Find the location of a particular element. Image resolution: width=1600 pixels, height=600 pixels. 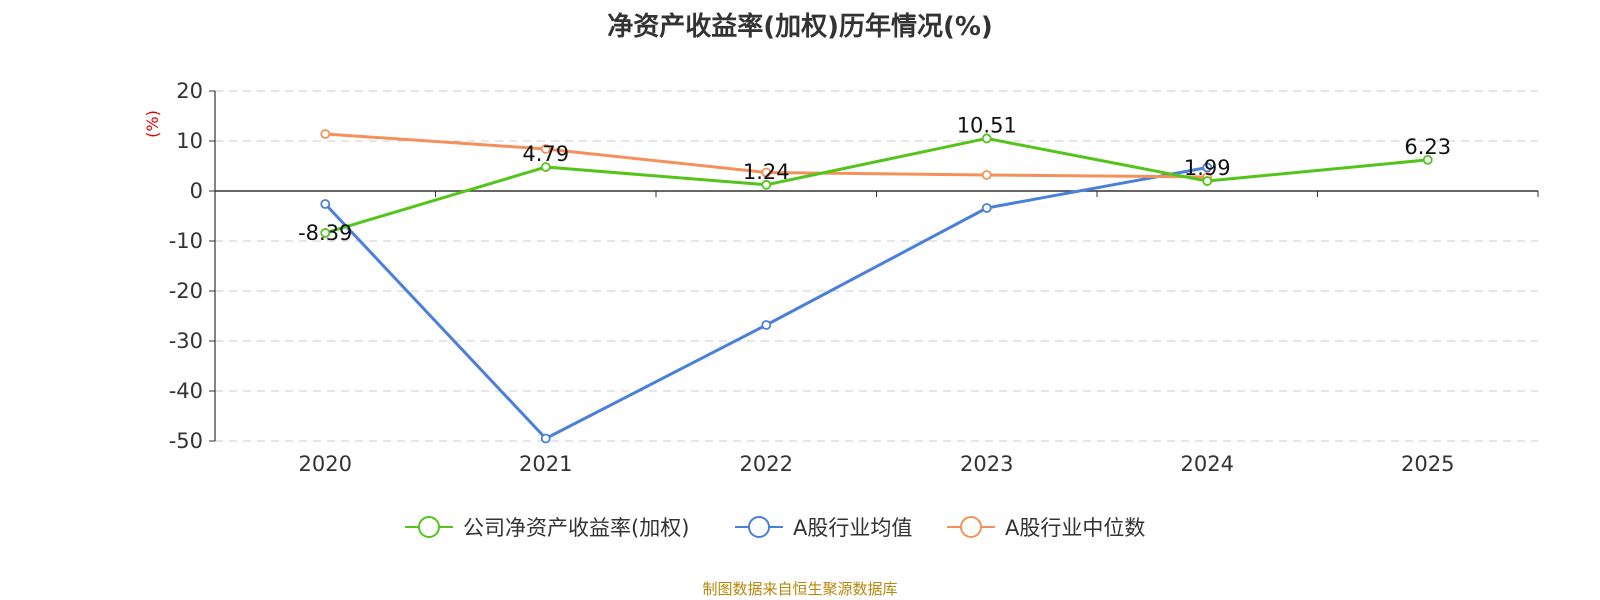

data-label: -8.39 is located at coordinates (325, 233).